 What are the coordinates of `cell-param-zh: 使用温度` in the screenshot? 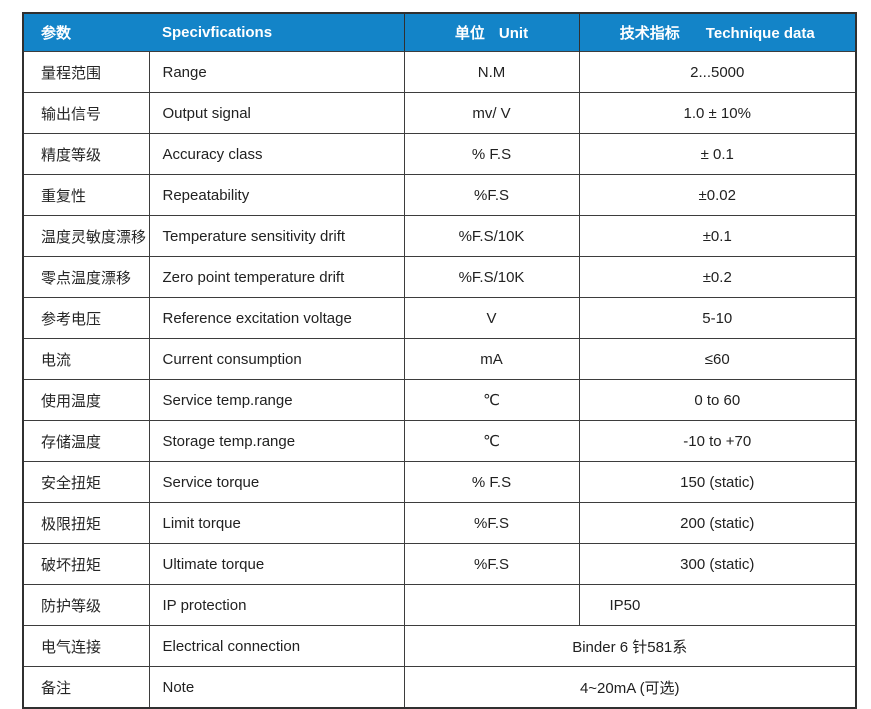 It's located at (86, 400).